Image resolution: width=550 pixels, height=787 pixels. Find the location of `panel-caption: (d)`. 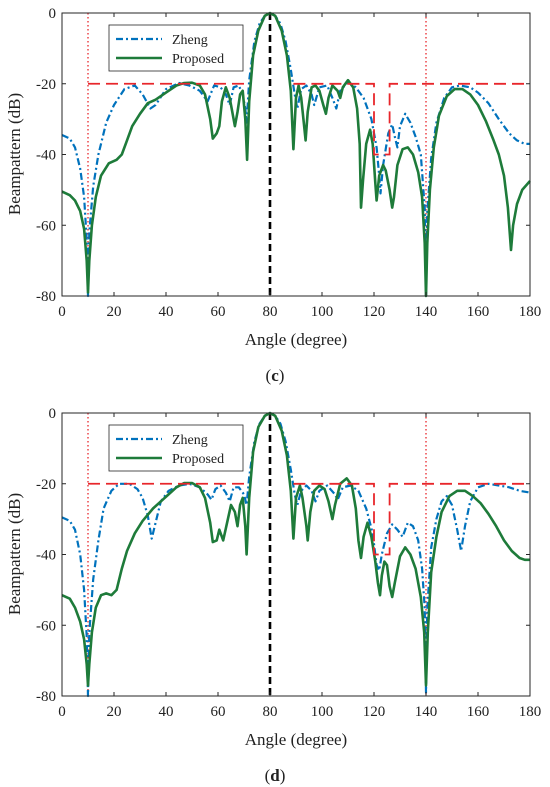

panel-caption: (d) is located at coordinates (275, 775).